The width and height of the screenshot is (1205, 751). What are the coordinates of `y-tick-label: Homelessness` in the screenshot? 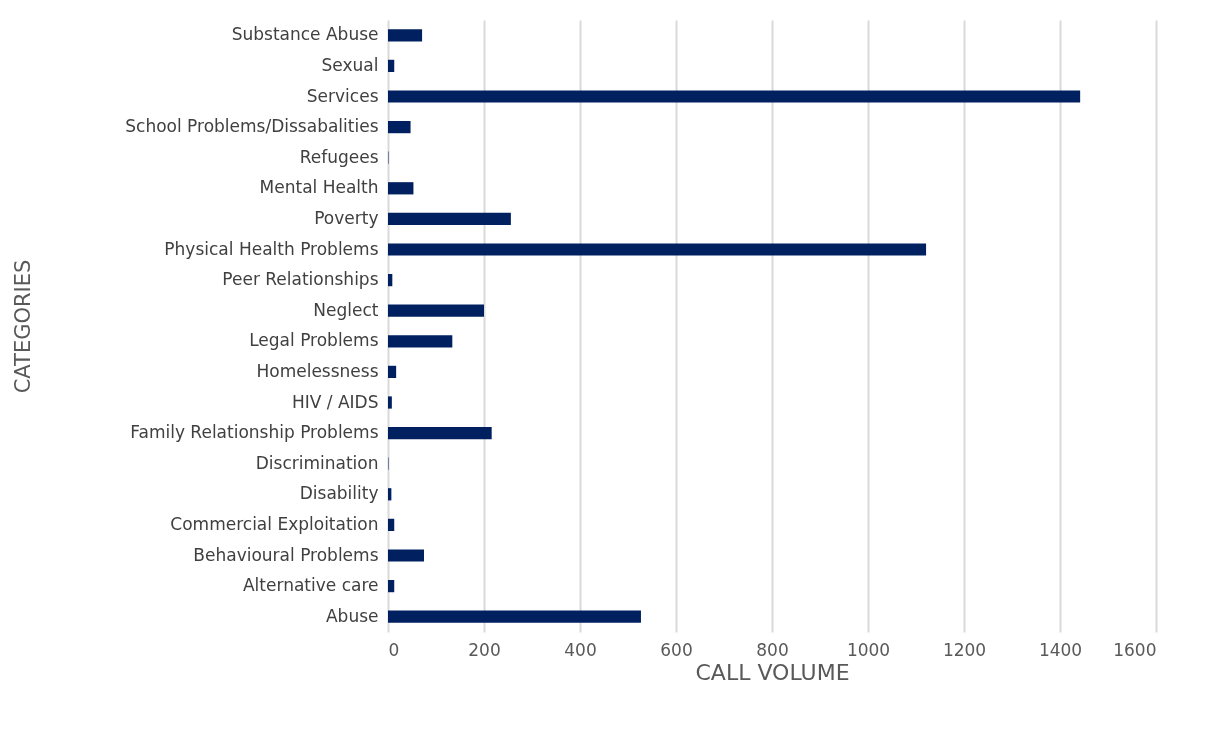 It's located at (317, 370).